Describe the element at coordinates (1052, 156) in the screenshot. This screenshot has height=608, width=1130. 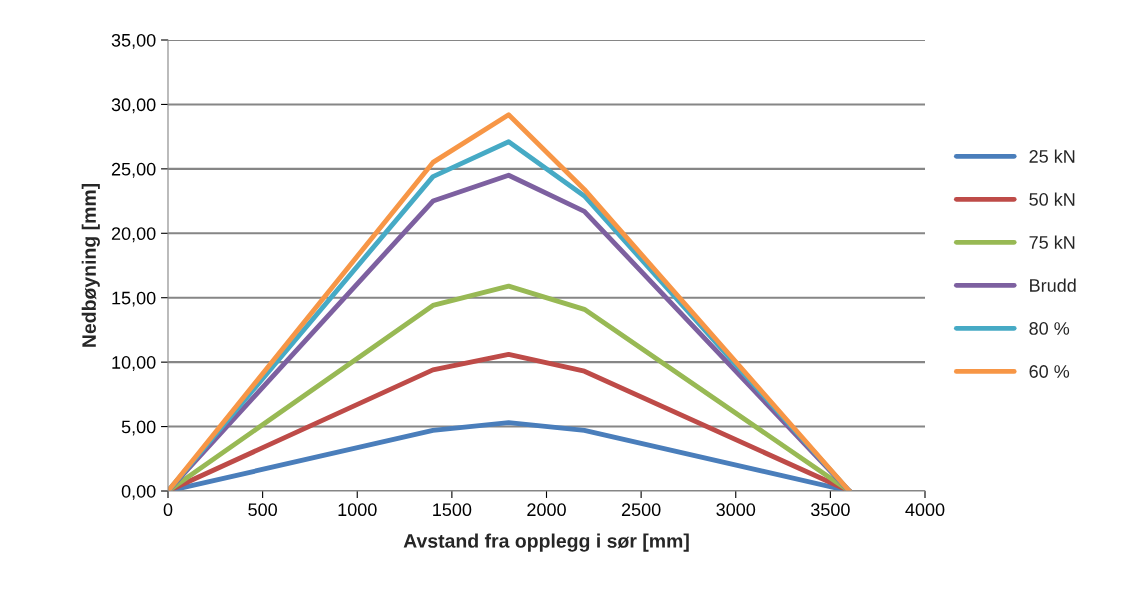
I see `legend-label: 25 kN` at that location.